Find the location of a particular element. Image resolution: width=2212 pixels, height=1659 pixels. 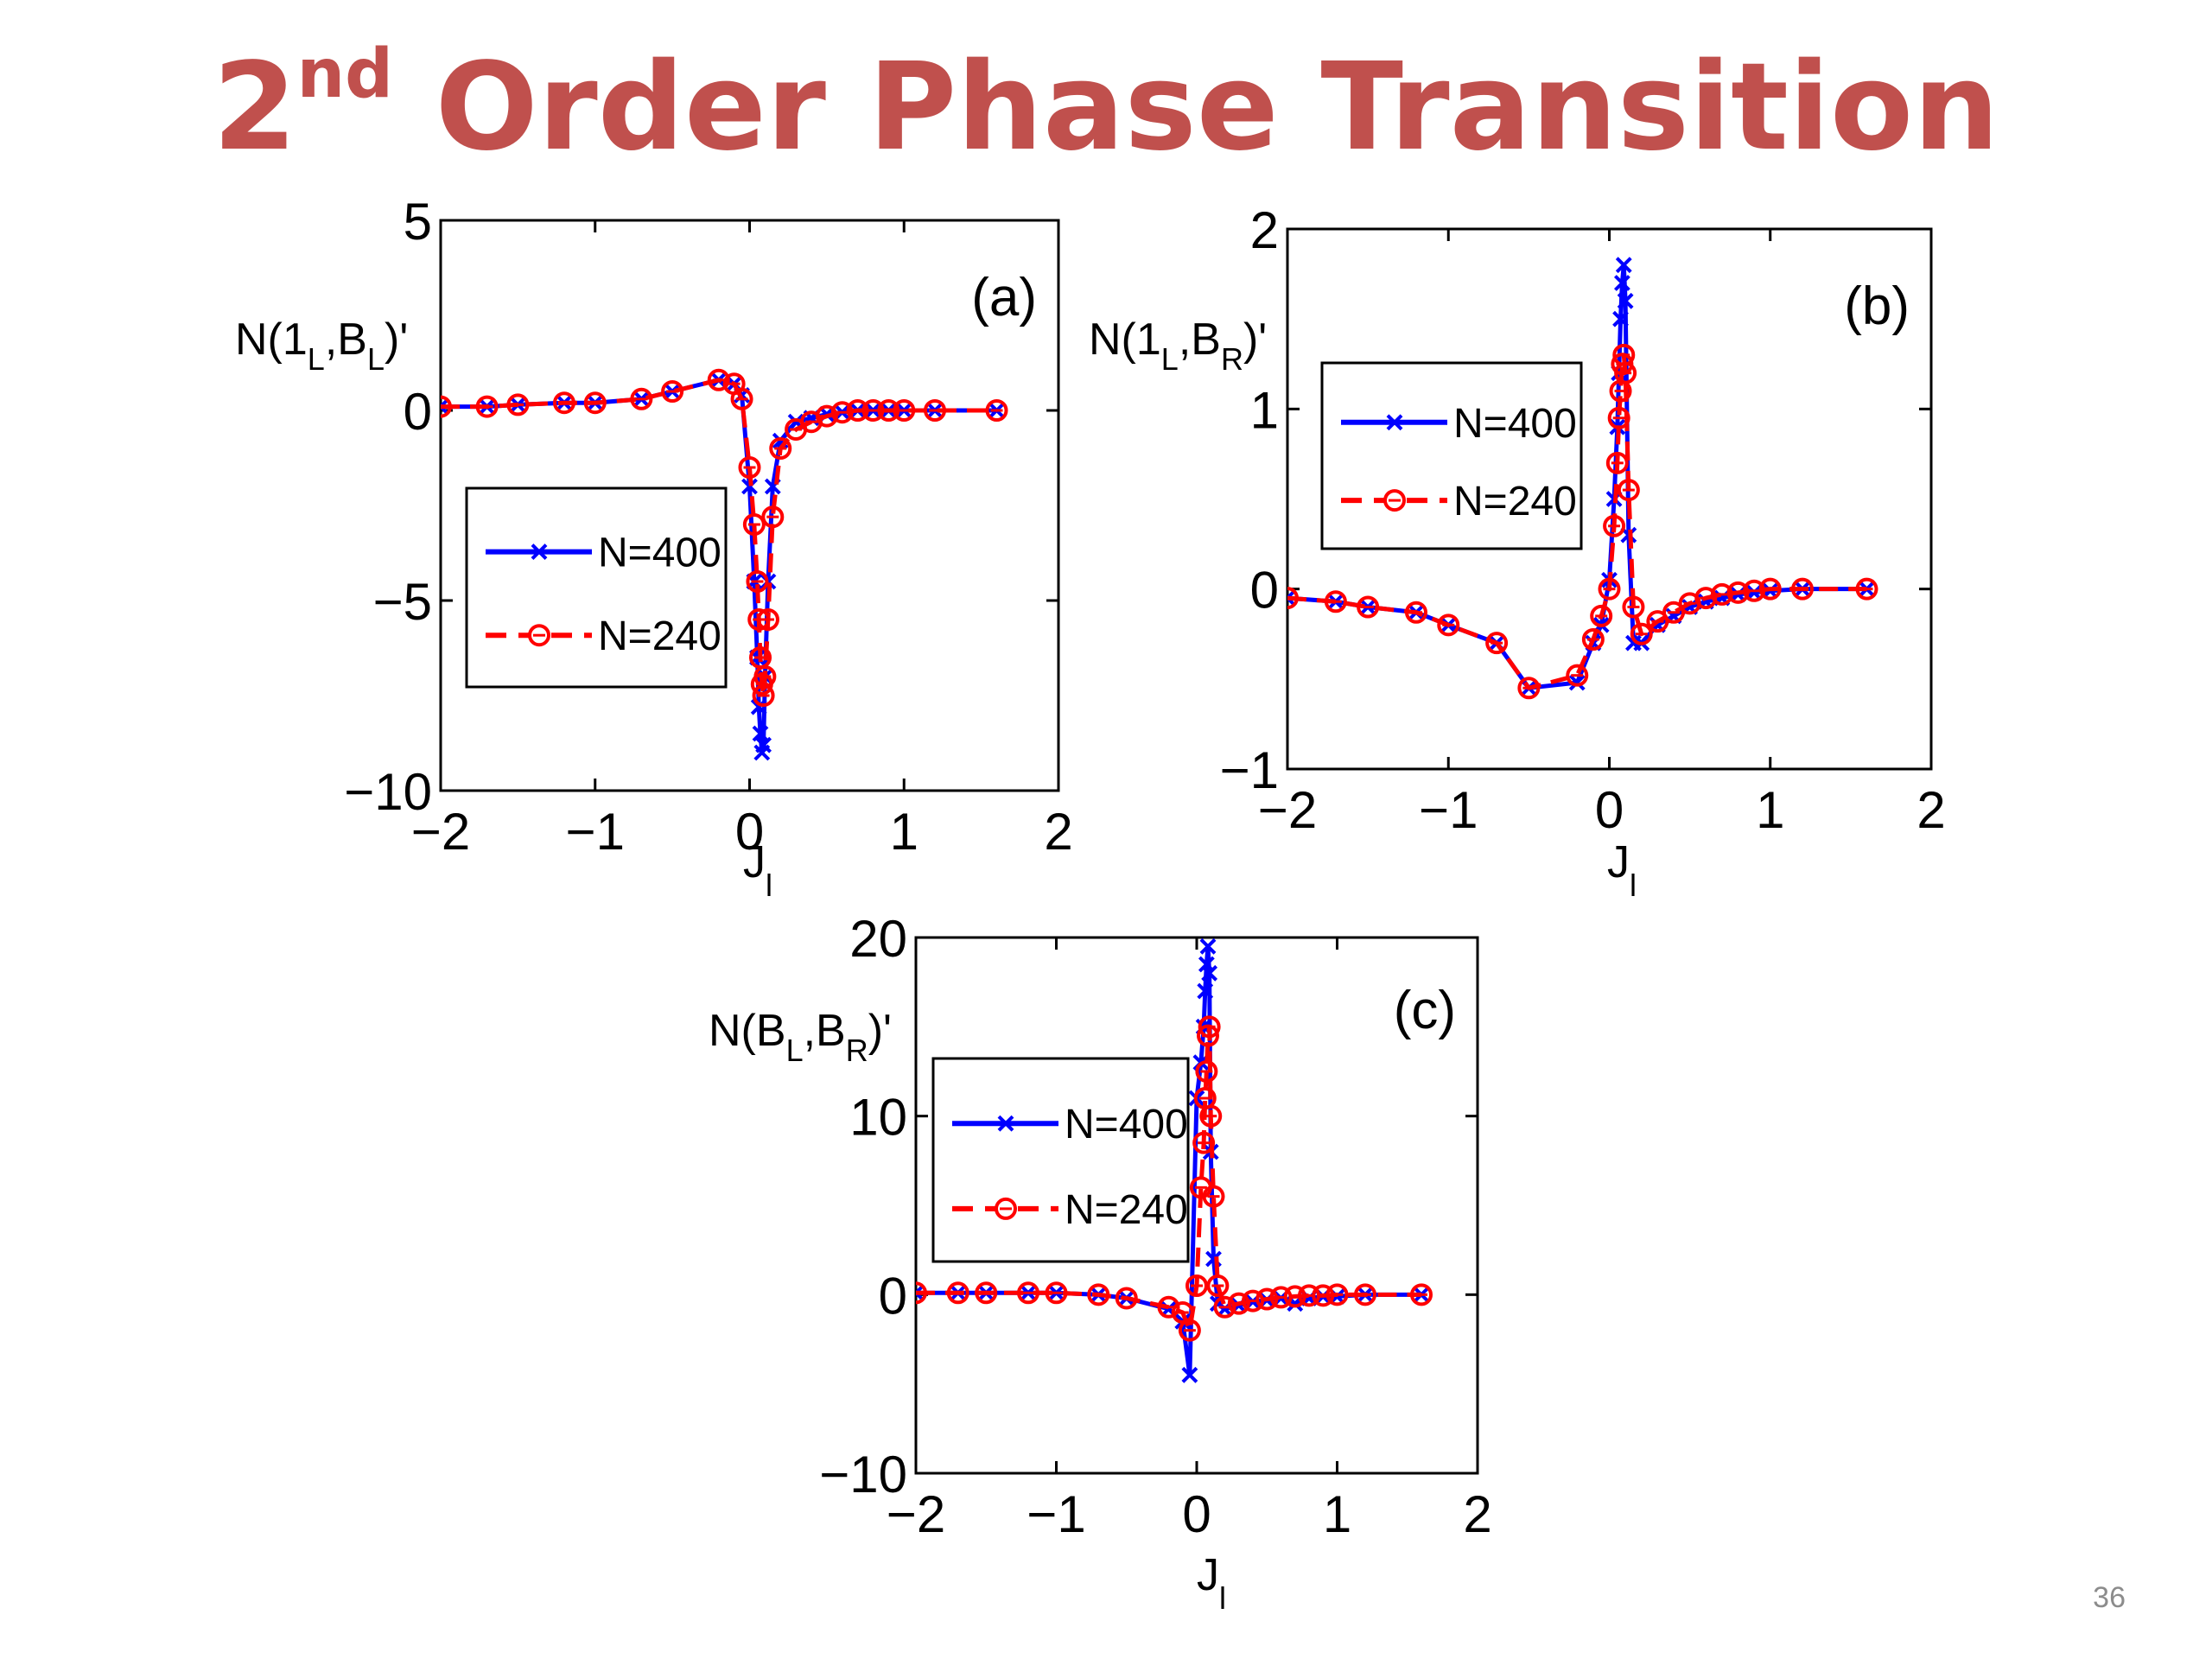

y-axis-label-main: N(B is located at coordinates (747, 1031).